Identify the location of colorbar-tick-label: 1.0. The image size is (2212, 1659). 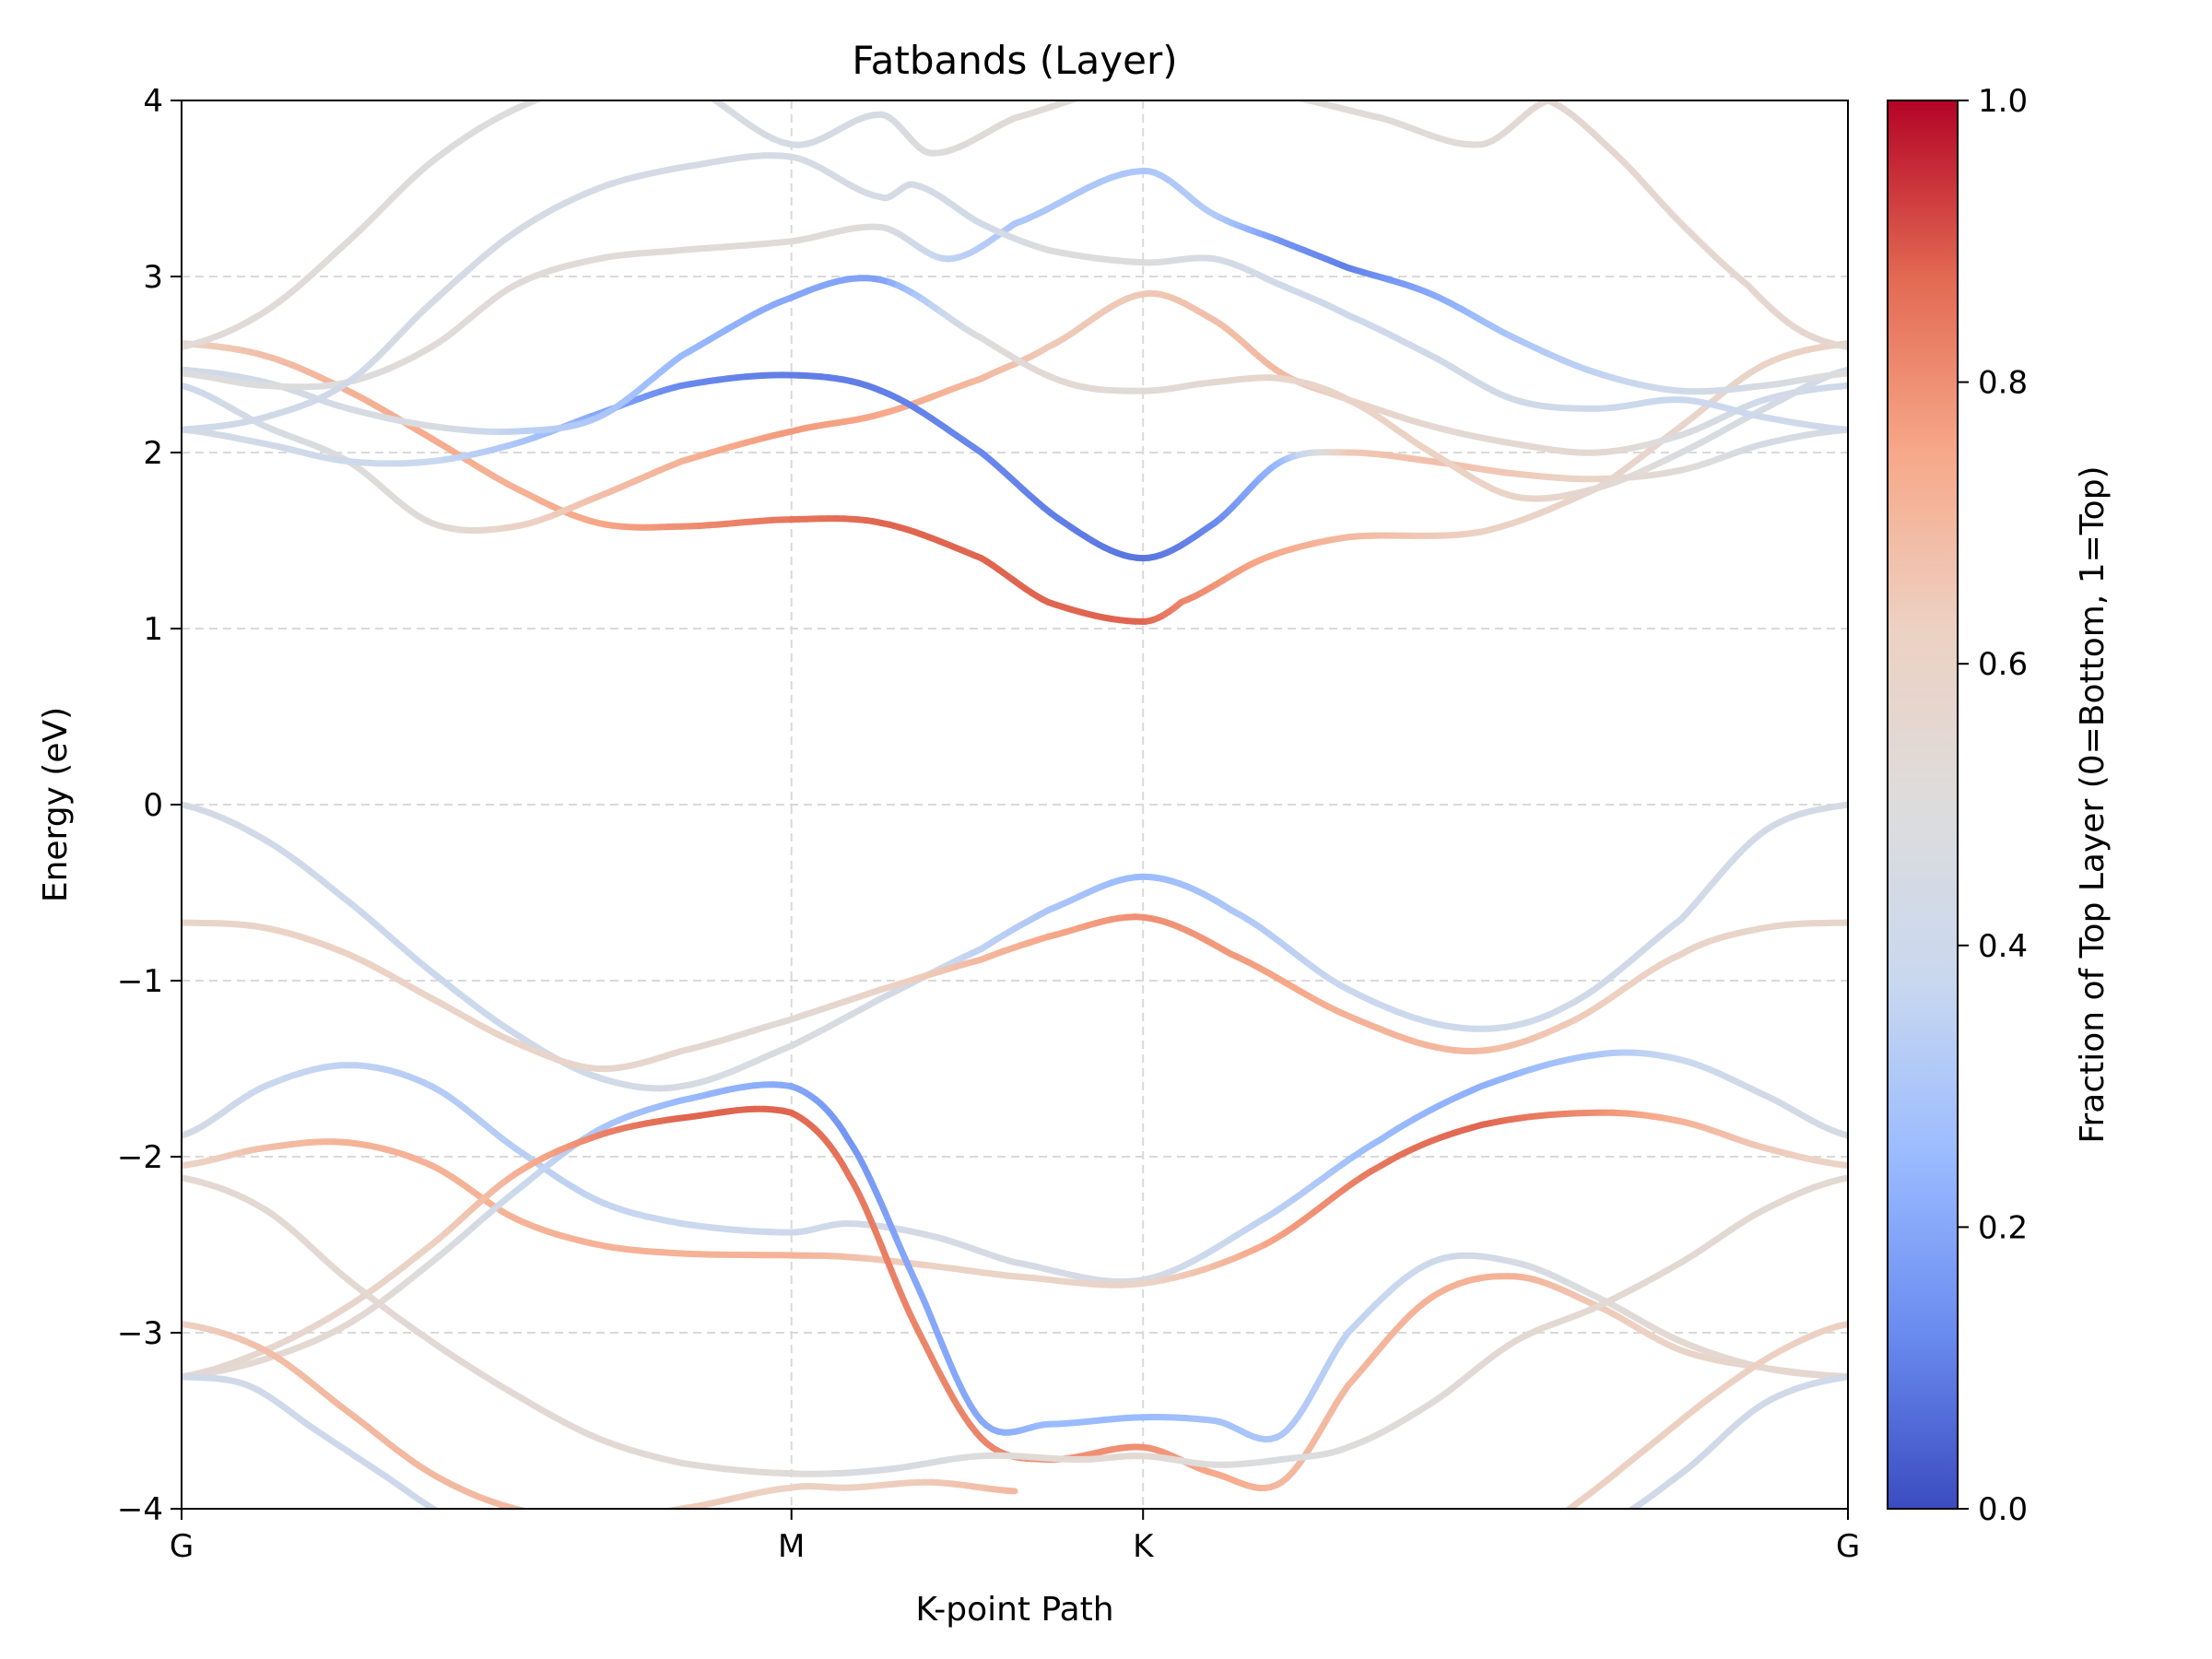
(2003, 101).